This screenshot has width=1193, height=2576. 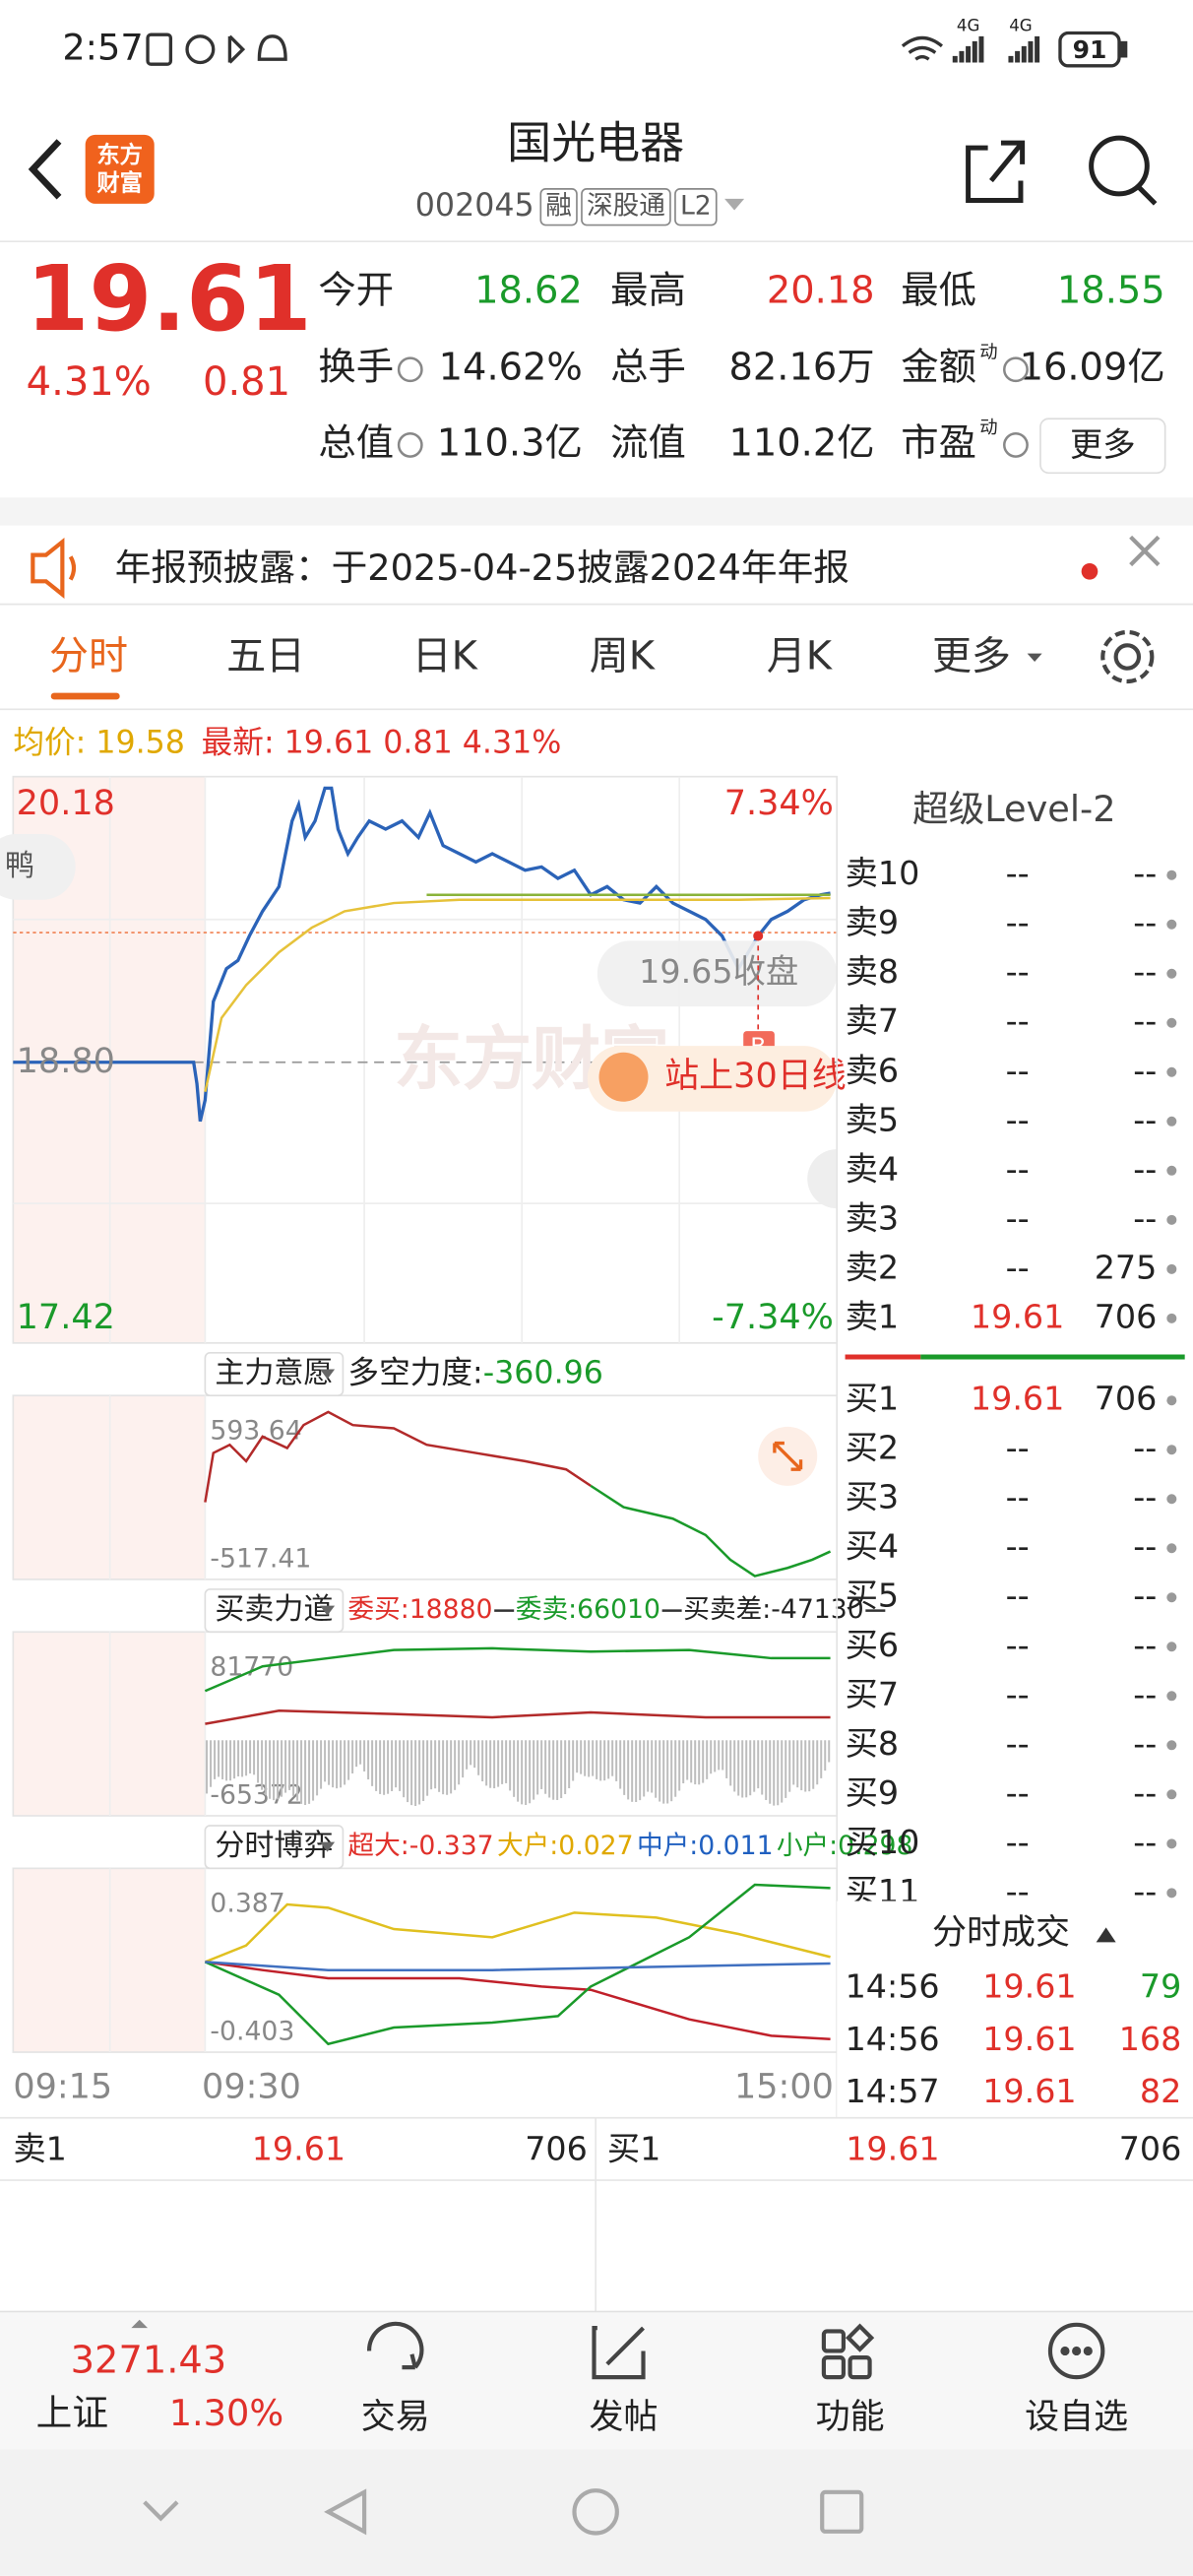 What do you see at coordinates (873, 1546) in the screenshot?
I see `book-label: 买4` at bounding box center [873, 1546].